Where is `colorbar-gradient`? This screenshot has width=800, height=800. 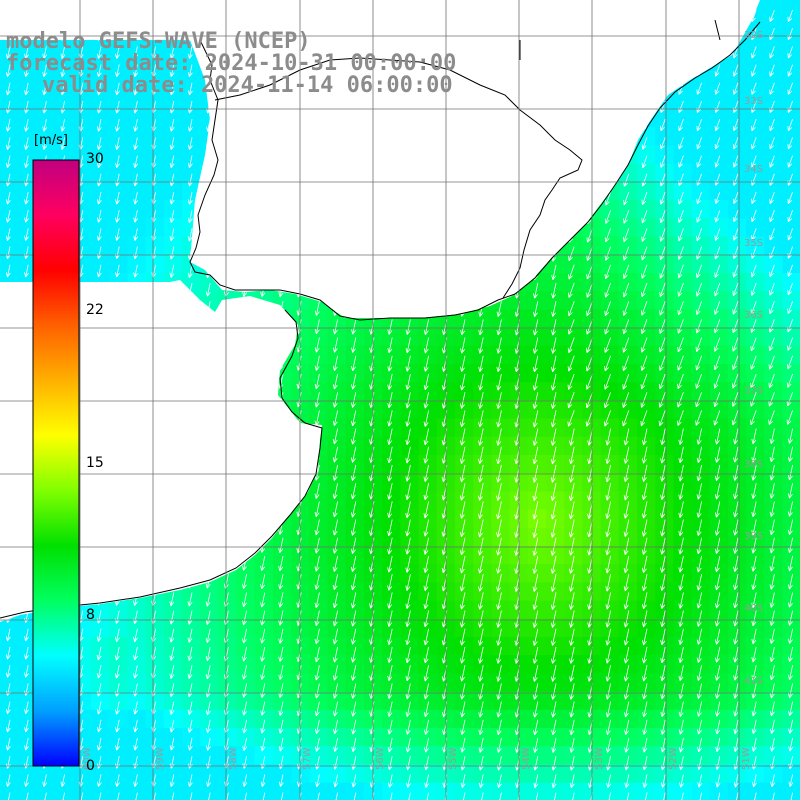 colorbar-gradient is located at coordinates (56, 463).